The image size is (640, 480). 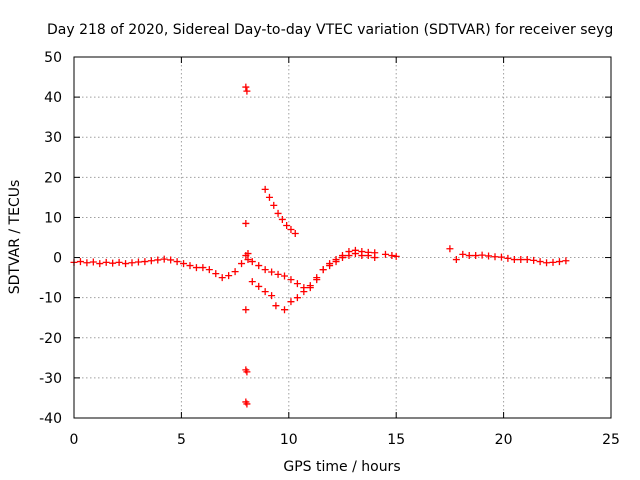 I want to click on x-tick-label: 15, so click(x=396, y=440).